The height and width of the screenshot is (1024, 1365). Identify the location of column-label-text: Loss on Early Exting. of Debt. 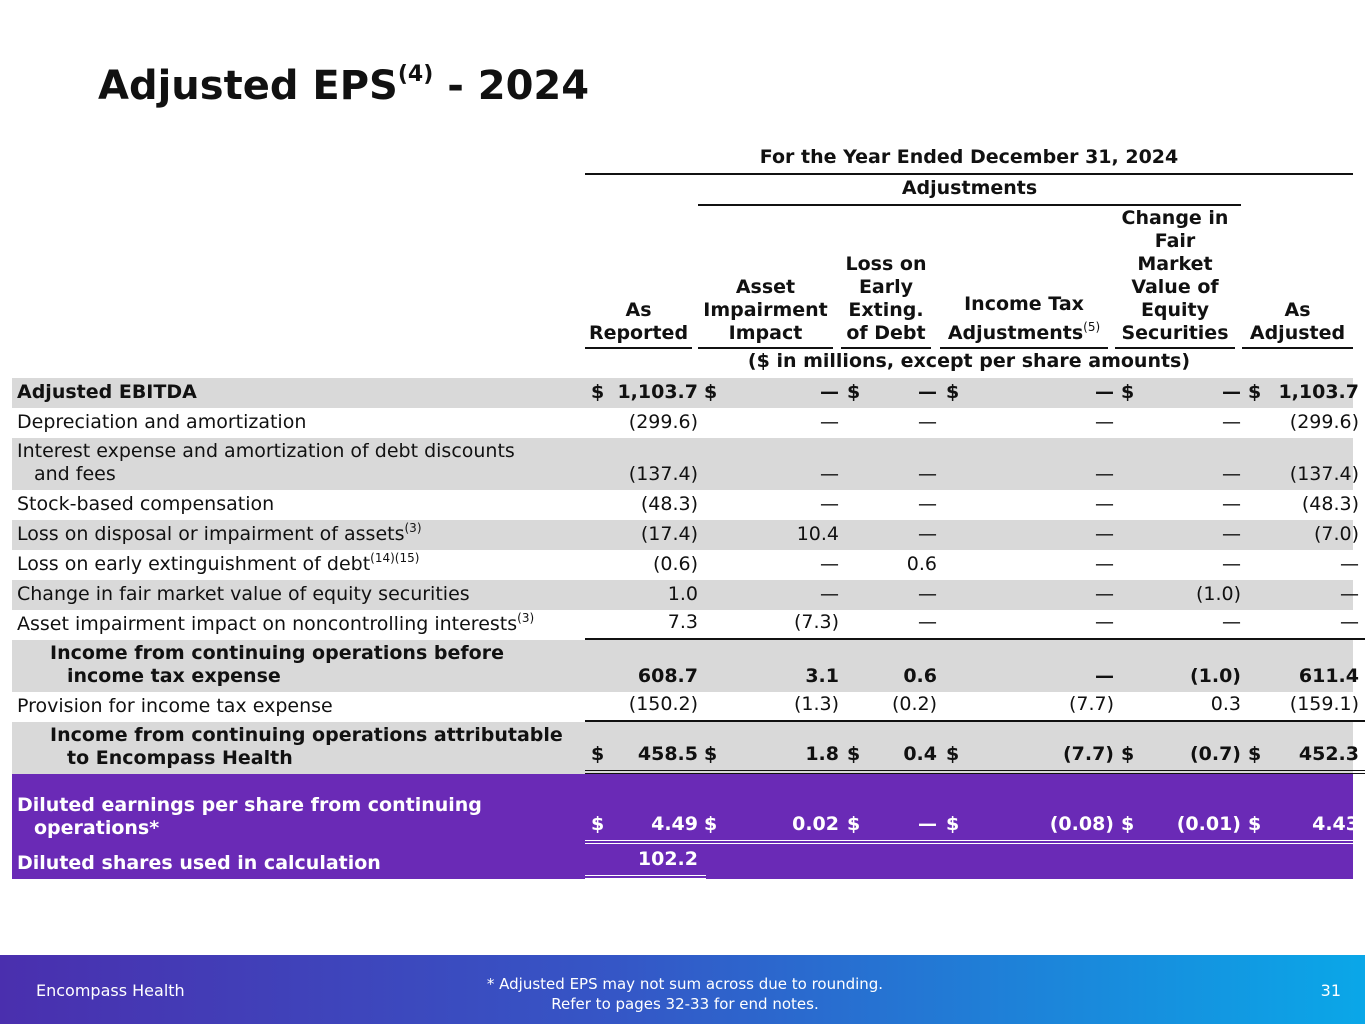
(886, 298).